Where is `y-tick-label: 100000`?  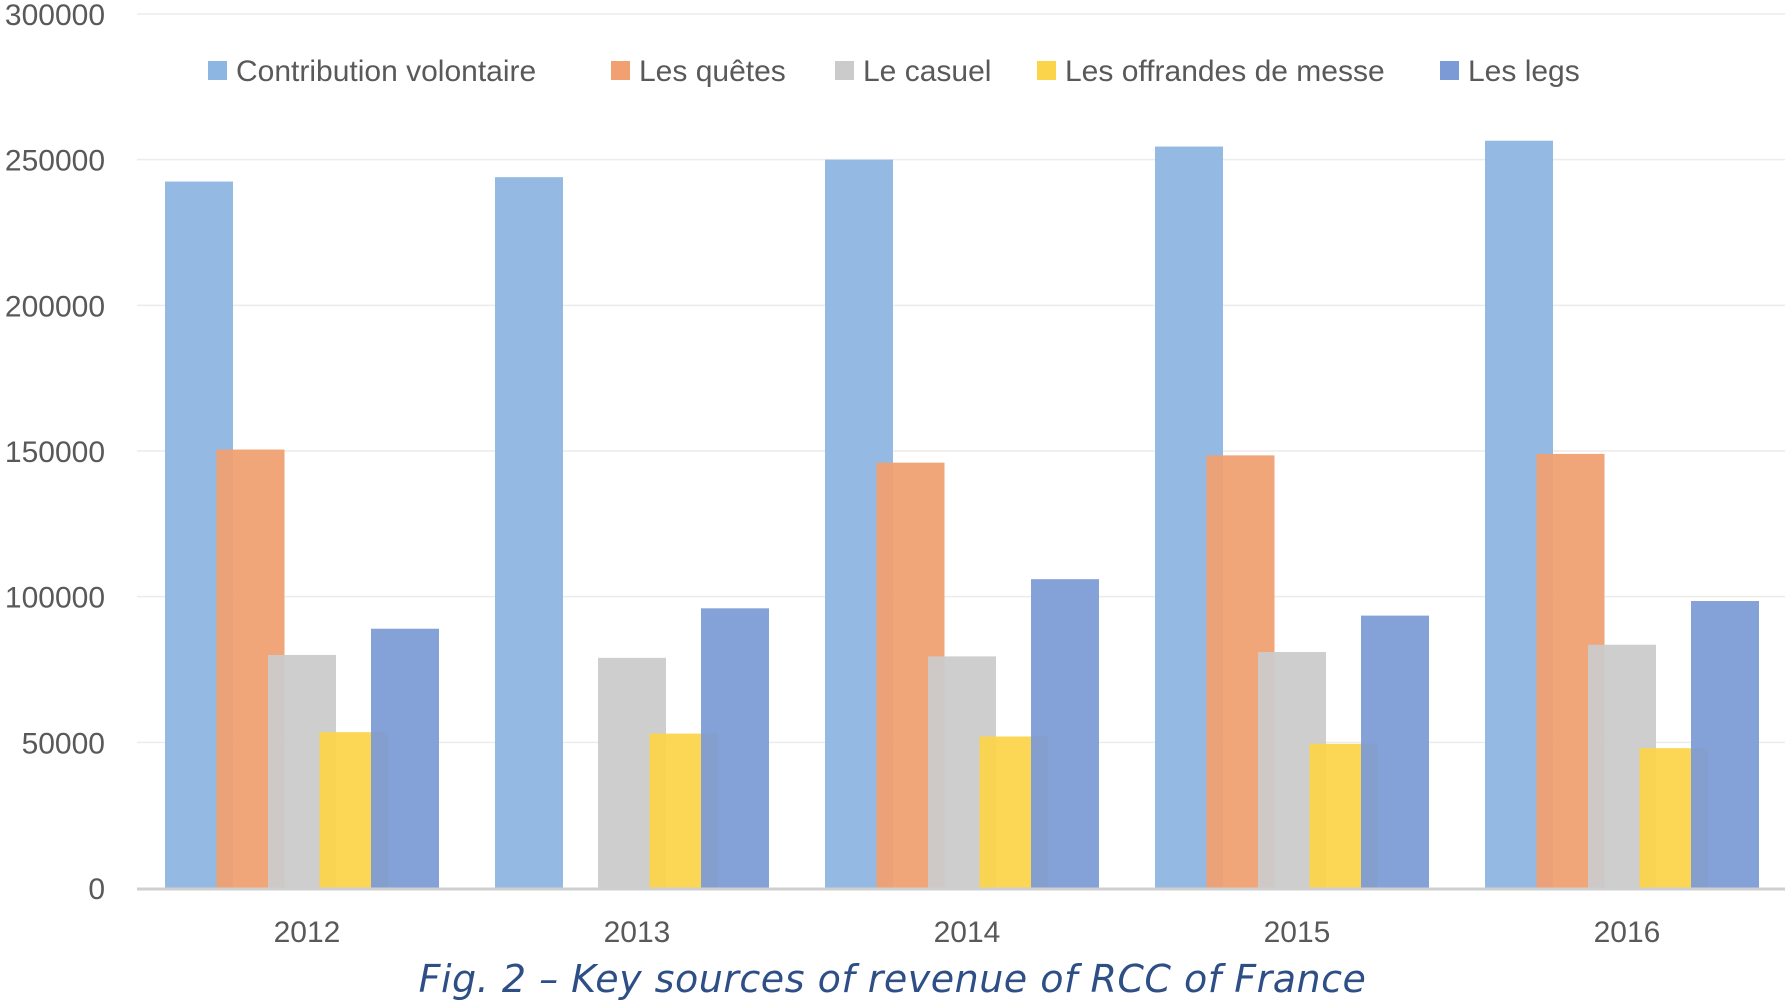 y-tick-label: 100000 is located at coordinates (55, 598).